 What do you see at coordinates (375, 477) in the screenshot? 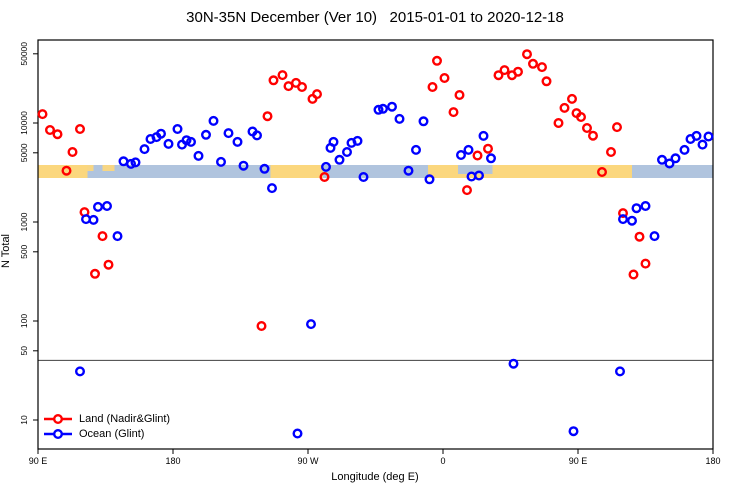
I see `x-axis-title: Longitude (deg E)` at bounding box center [375, 477].